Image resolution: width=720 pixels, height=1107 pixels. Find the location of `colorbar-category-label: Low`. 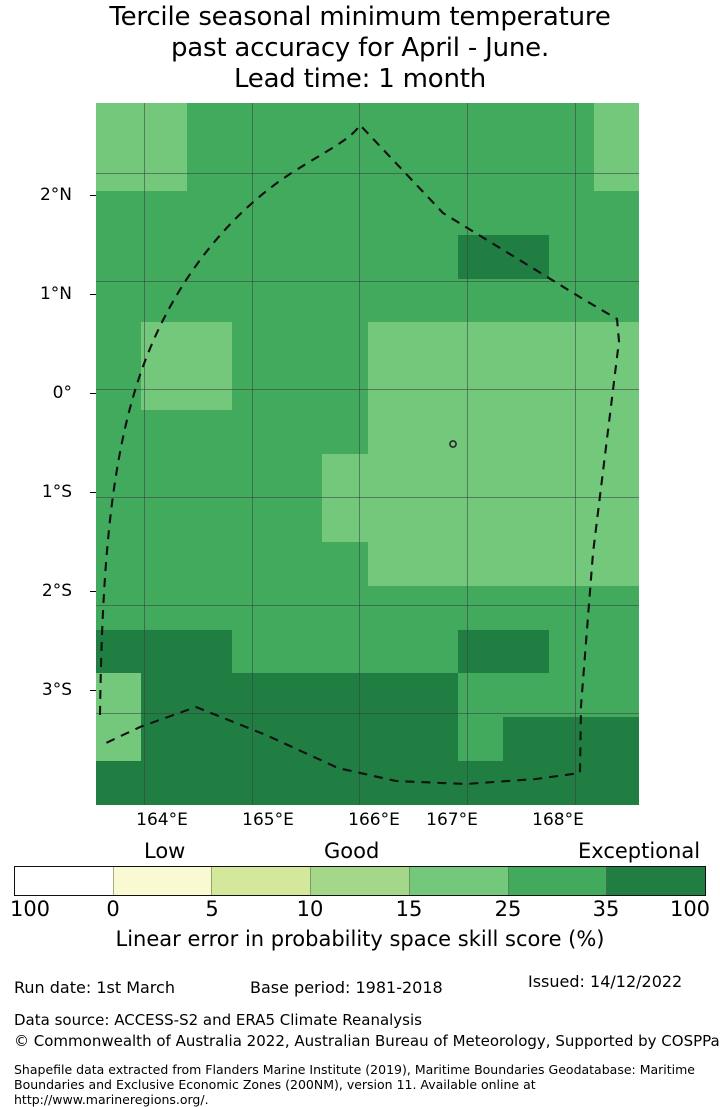

colorbar-category-label: Low is located at coordinates (165, 851).